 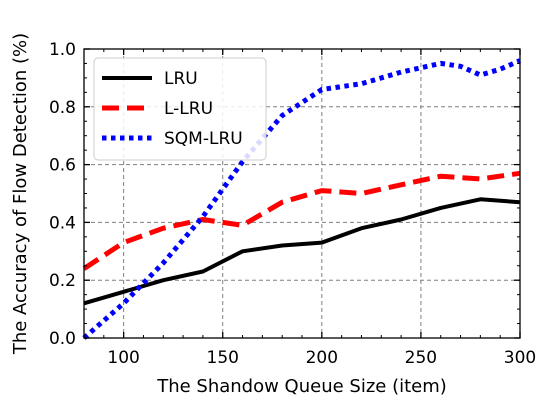 I want to click on y-tick-label: 0.8, so click(x=62, y=108).